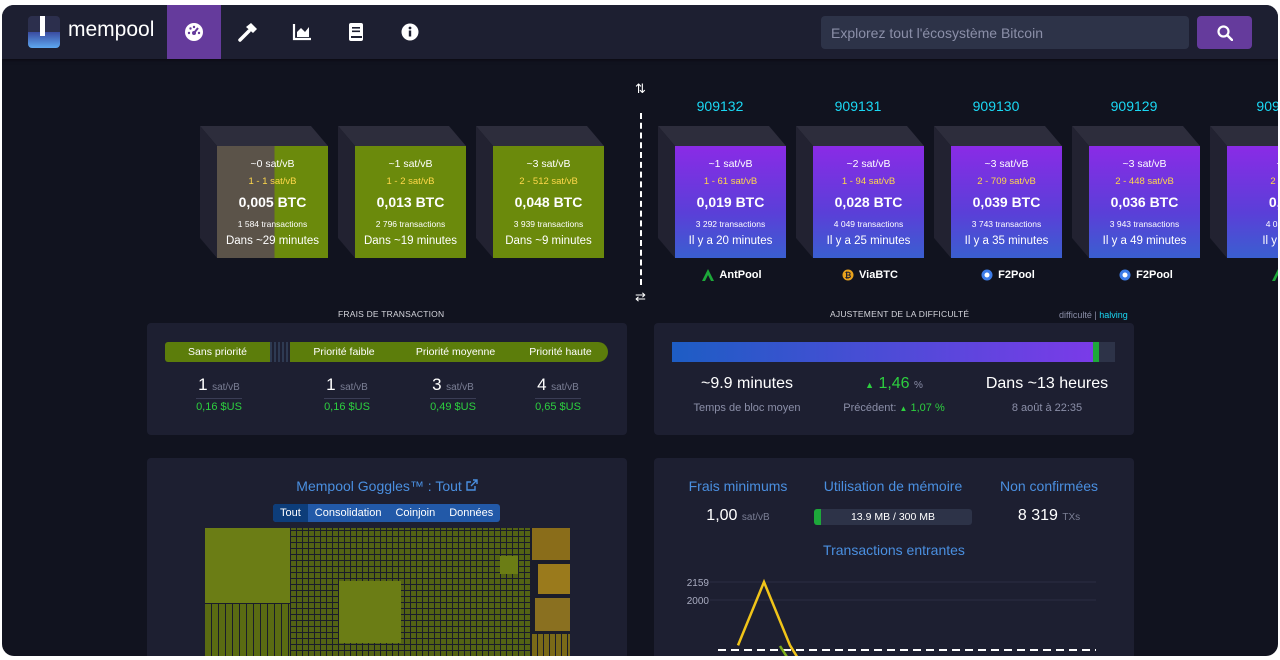  I want to click on low-priority-label: Priorité faible, so click(344, 352).